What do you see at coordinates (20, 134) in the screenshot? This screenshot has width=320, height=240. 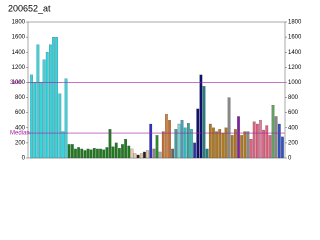 I see `reference-label: Median` at bounding box center [20, 134].